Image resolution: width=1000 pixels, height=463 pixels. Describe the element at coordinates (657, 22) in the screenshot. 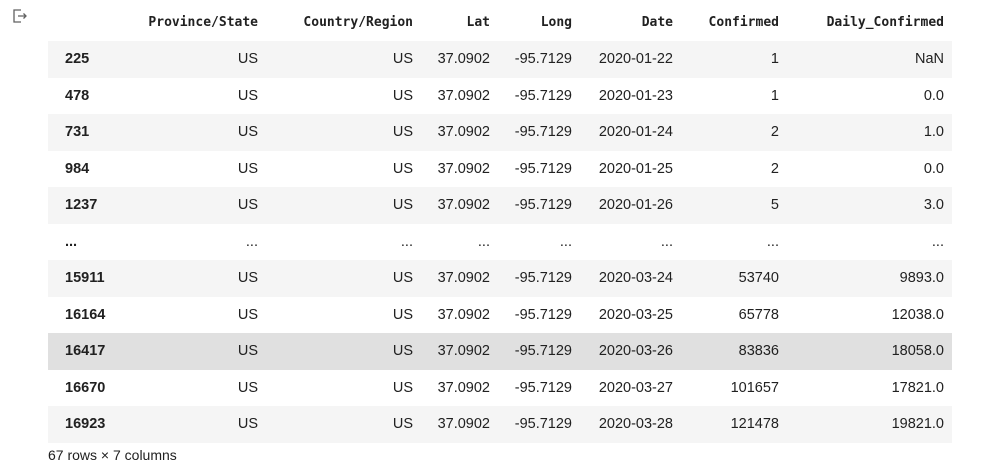

I see `column-header: Date` at that location.